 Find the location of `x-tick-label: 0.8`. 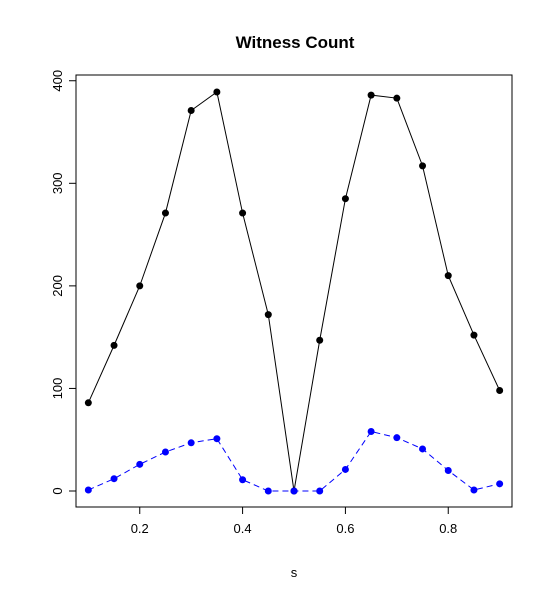

x-tick-label: 0.8 is located at coordinates (448, 528).